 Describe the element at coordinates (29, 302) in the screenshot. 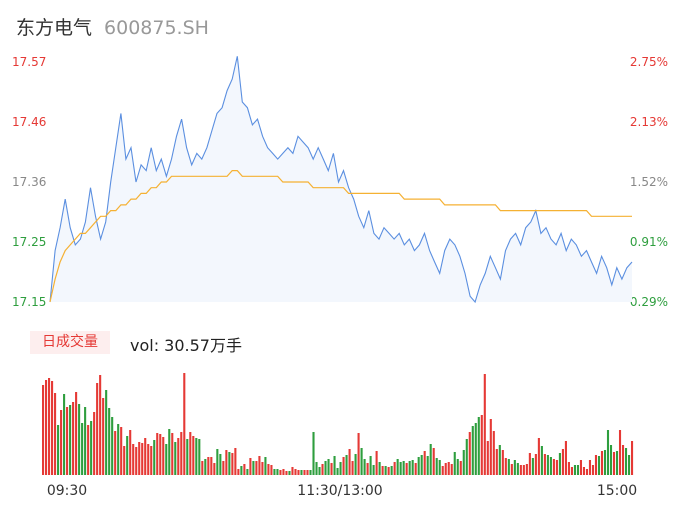

I see `y-tick-left: 17.15` at that location.